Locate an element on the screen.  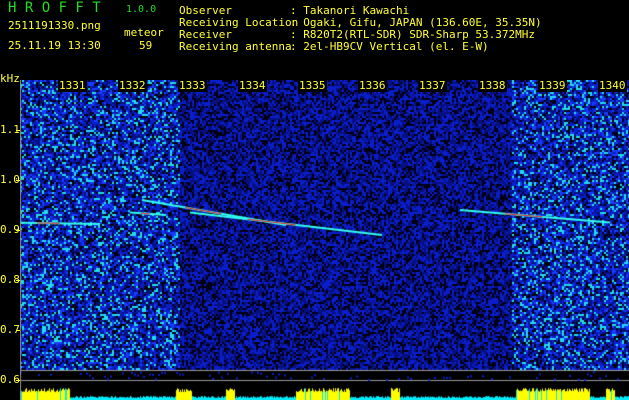
x-tick-label: 1333 is located at coordinates (192, 85).